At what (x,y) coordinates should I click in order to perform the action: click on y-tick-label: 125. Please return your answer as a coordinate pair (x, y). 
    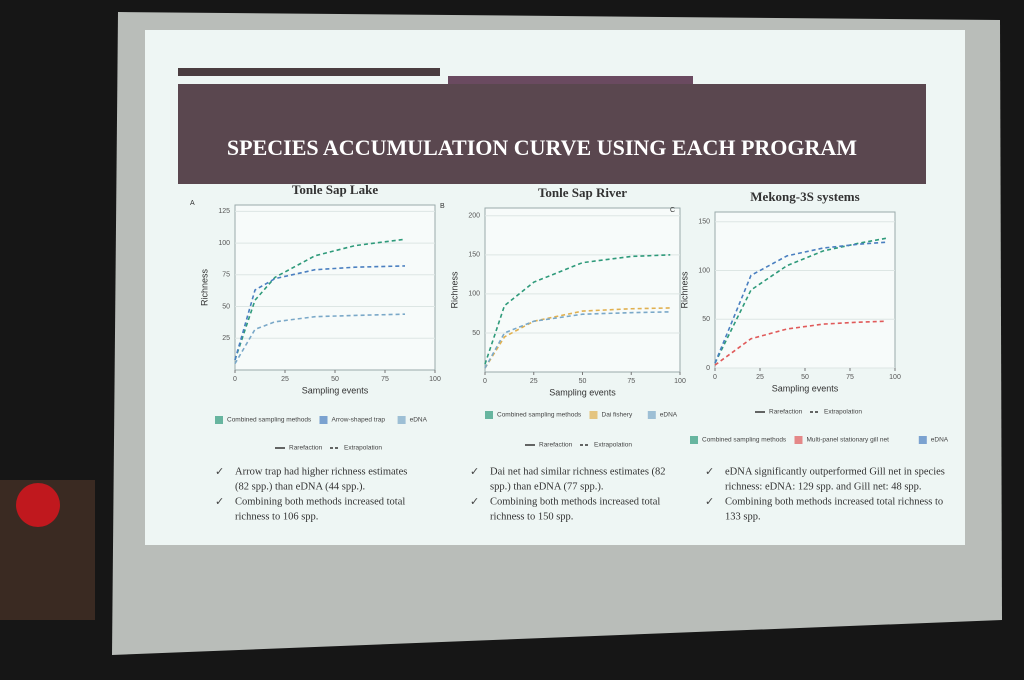
    Looking at the image, I should click on (224, 211).